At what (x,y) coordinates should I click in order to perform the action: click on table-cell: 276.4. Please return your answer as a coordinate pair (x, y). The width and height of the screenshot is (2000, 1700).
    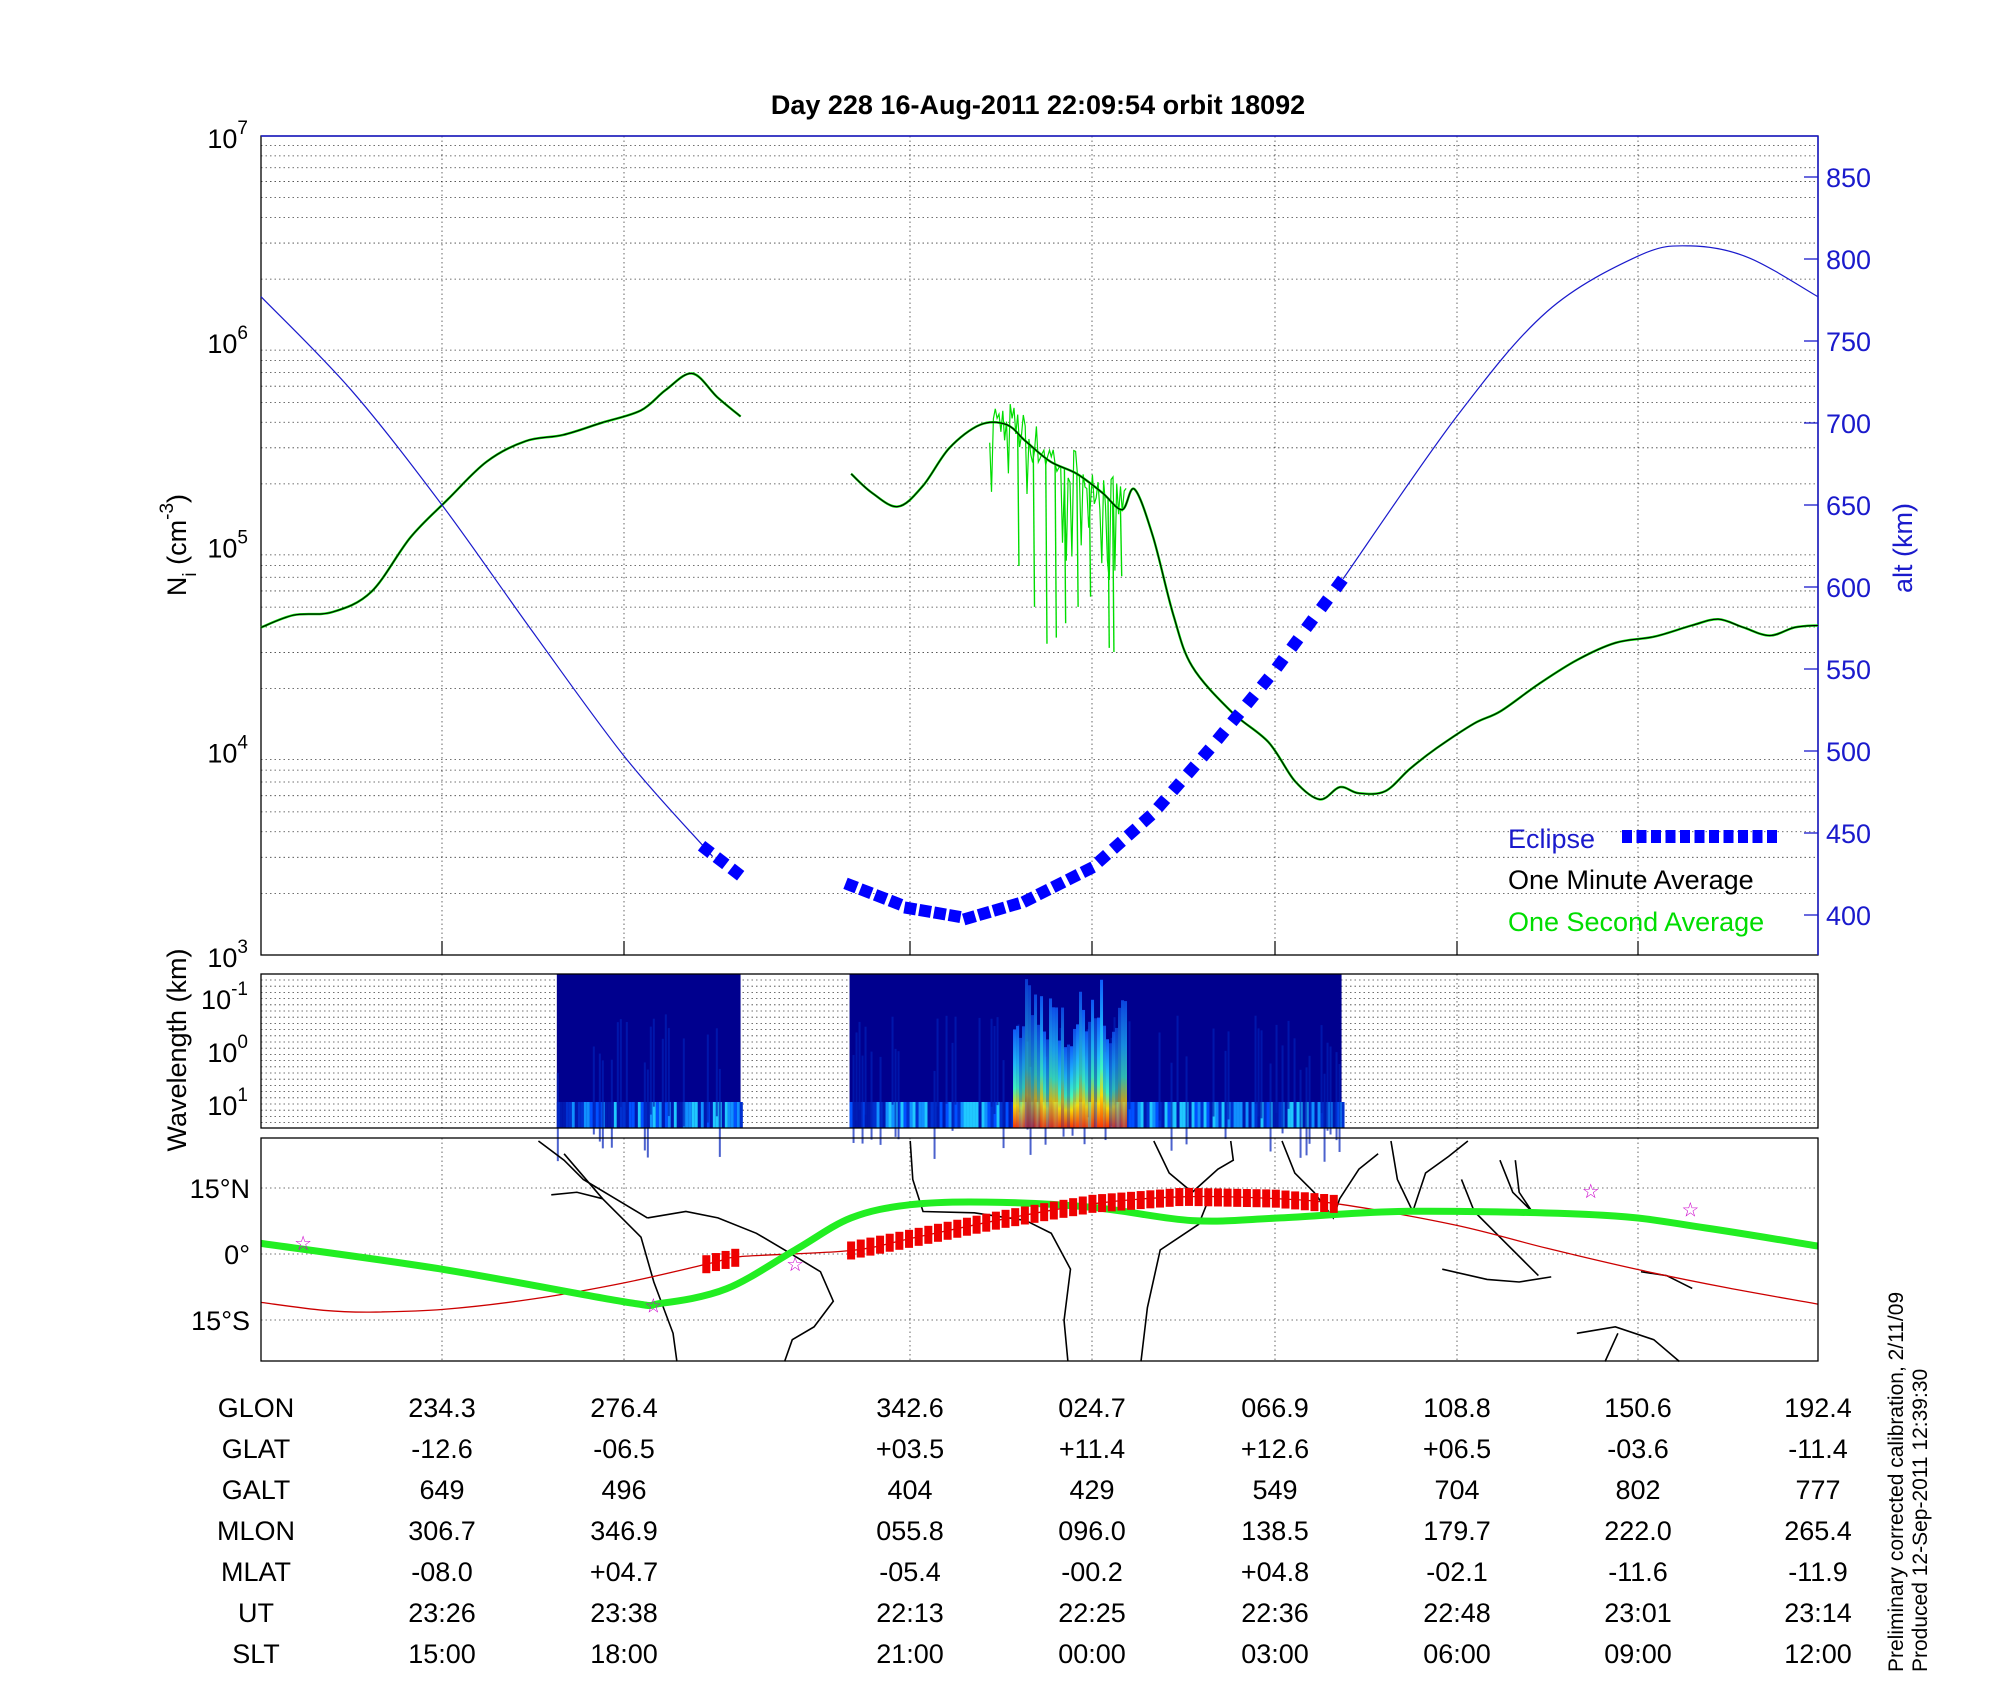
    Looking at the image, I should click on (624, 1408).